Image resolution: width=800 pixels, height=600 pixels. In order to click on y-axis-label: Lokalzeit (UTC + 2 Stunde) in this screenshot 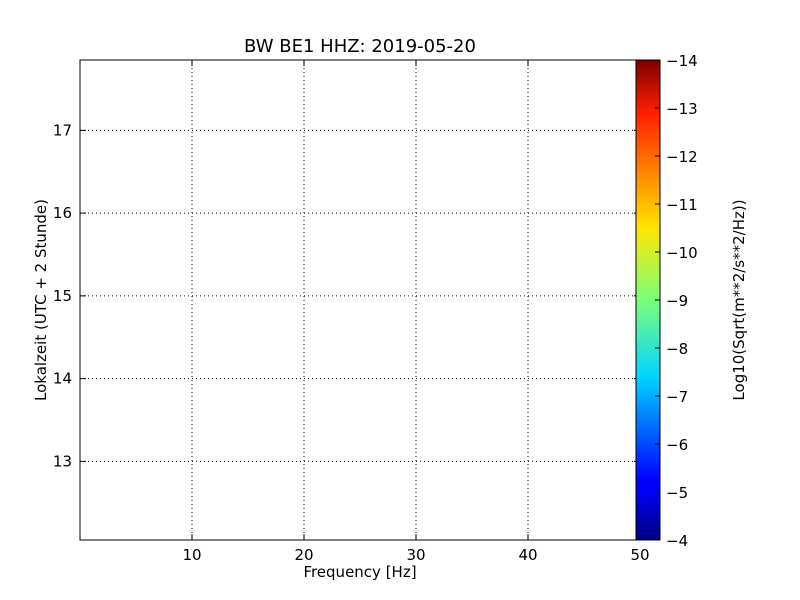, I will do `click(41, 300)`.